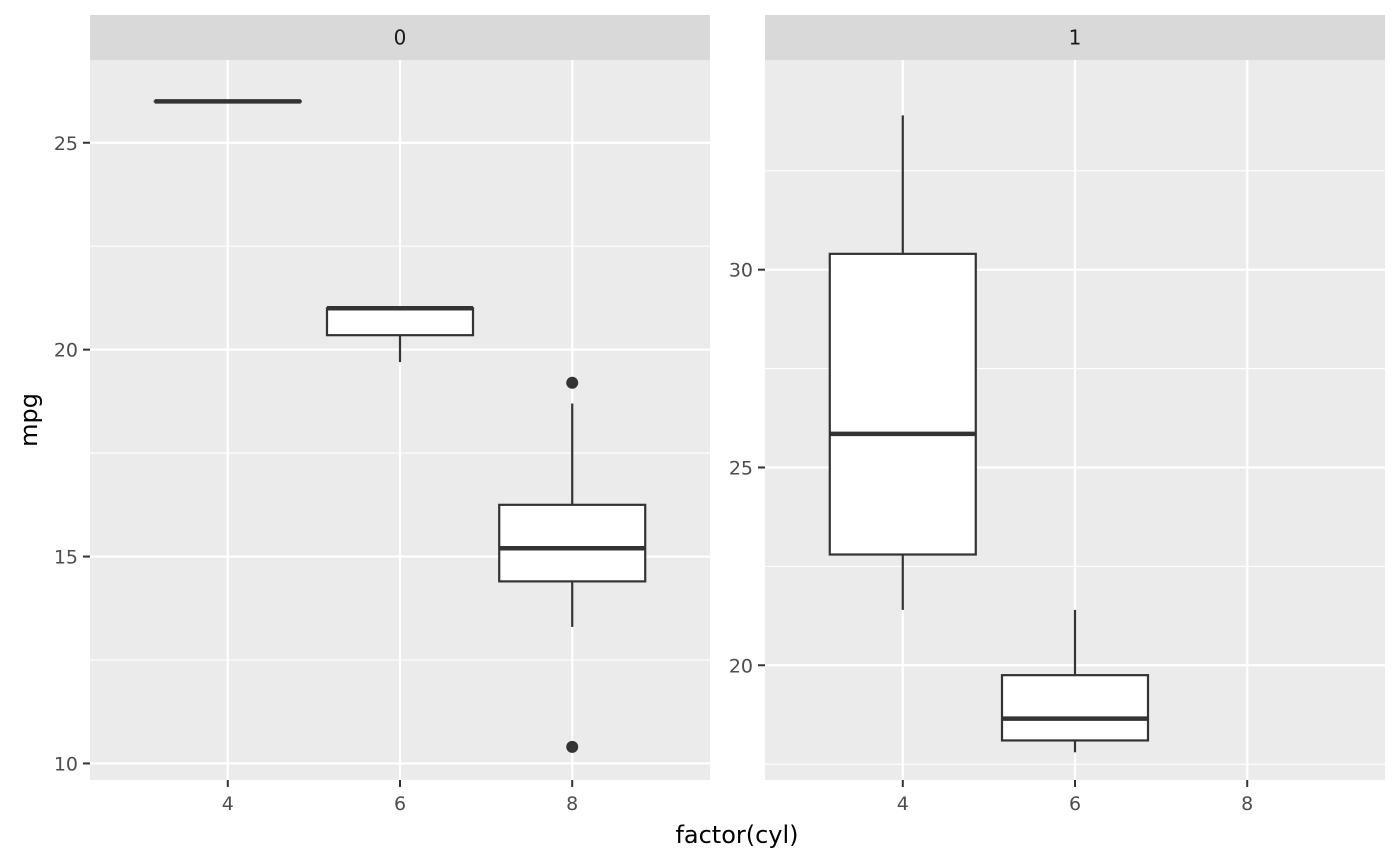  I want to click on y-tick-label: 15, so click(66, 558).